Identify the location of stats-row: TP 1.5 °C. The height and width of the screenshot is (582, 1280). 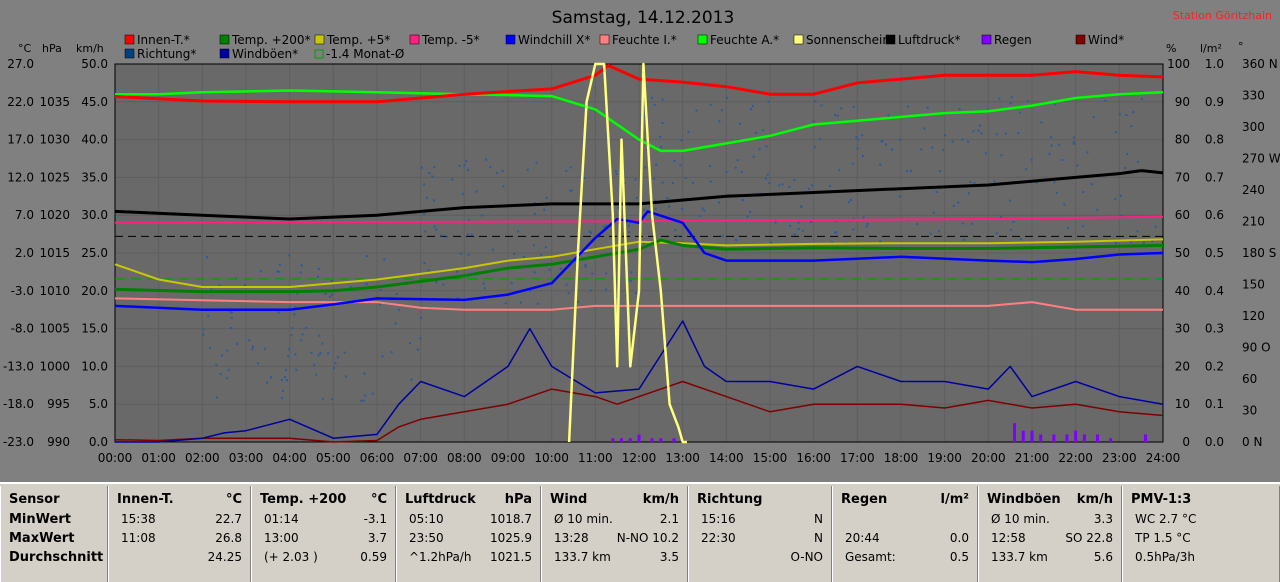
(1201, 540).